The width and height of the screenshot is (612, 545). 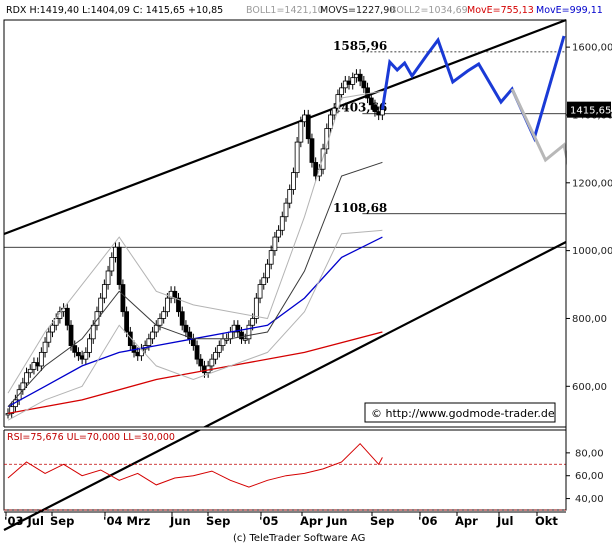 What do you see at coordinates (323, 521) in the screenshot?
I see `x-tick-label: Apr Jun` at bounding box center [323, 521].